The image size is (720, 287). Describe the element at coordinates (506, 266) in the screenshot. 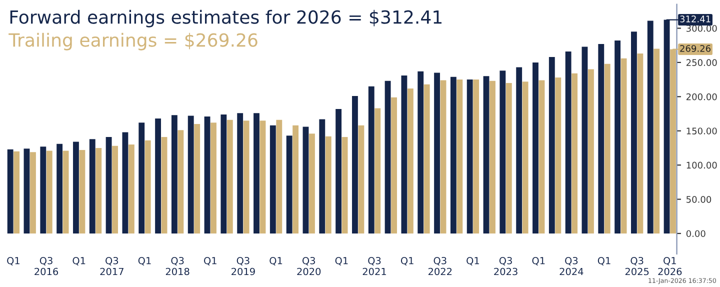

I see `x-tick-label: Q3 2023` at that location.